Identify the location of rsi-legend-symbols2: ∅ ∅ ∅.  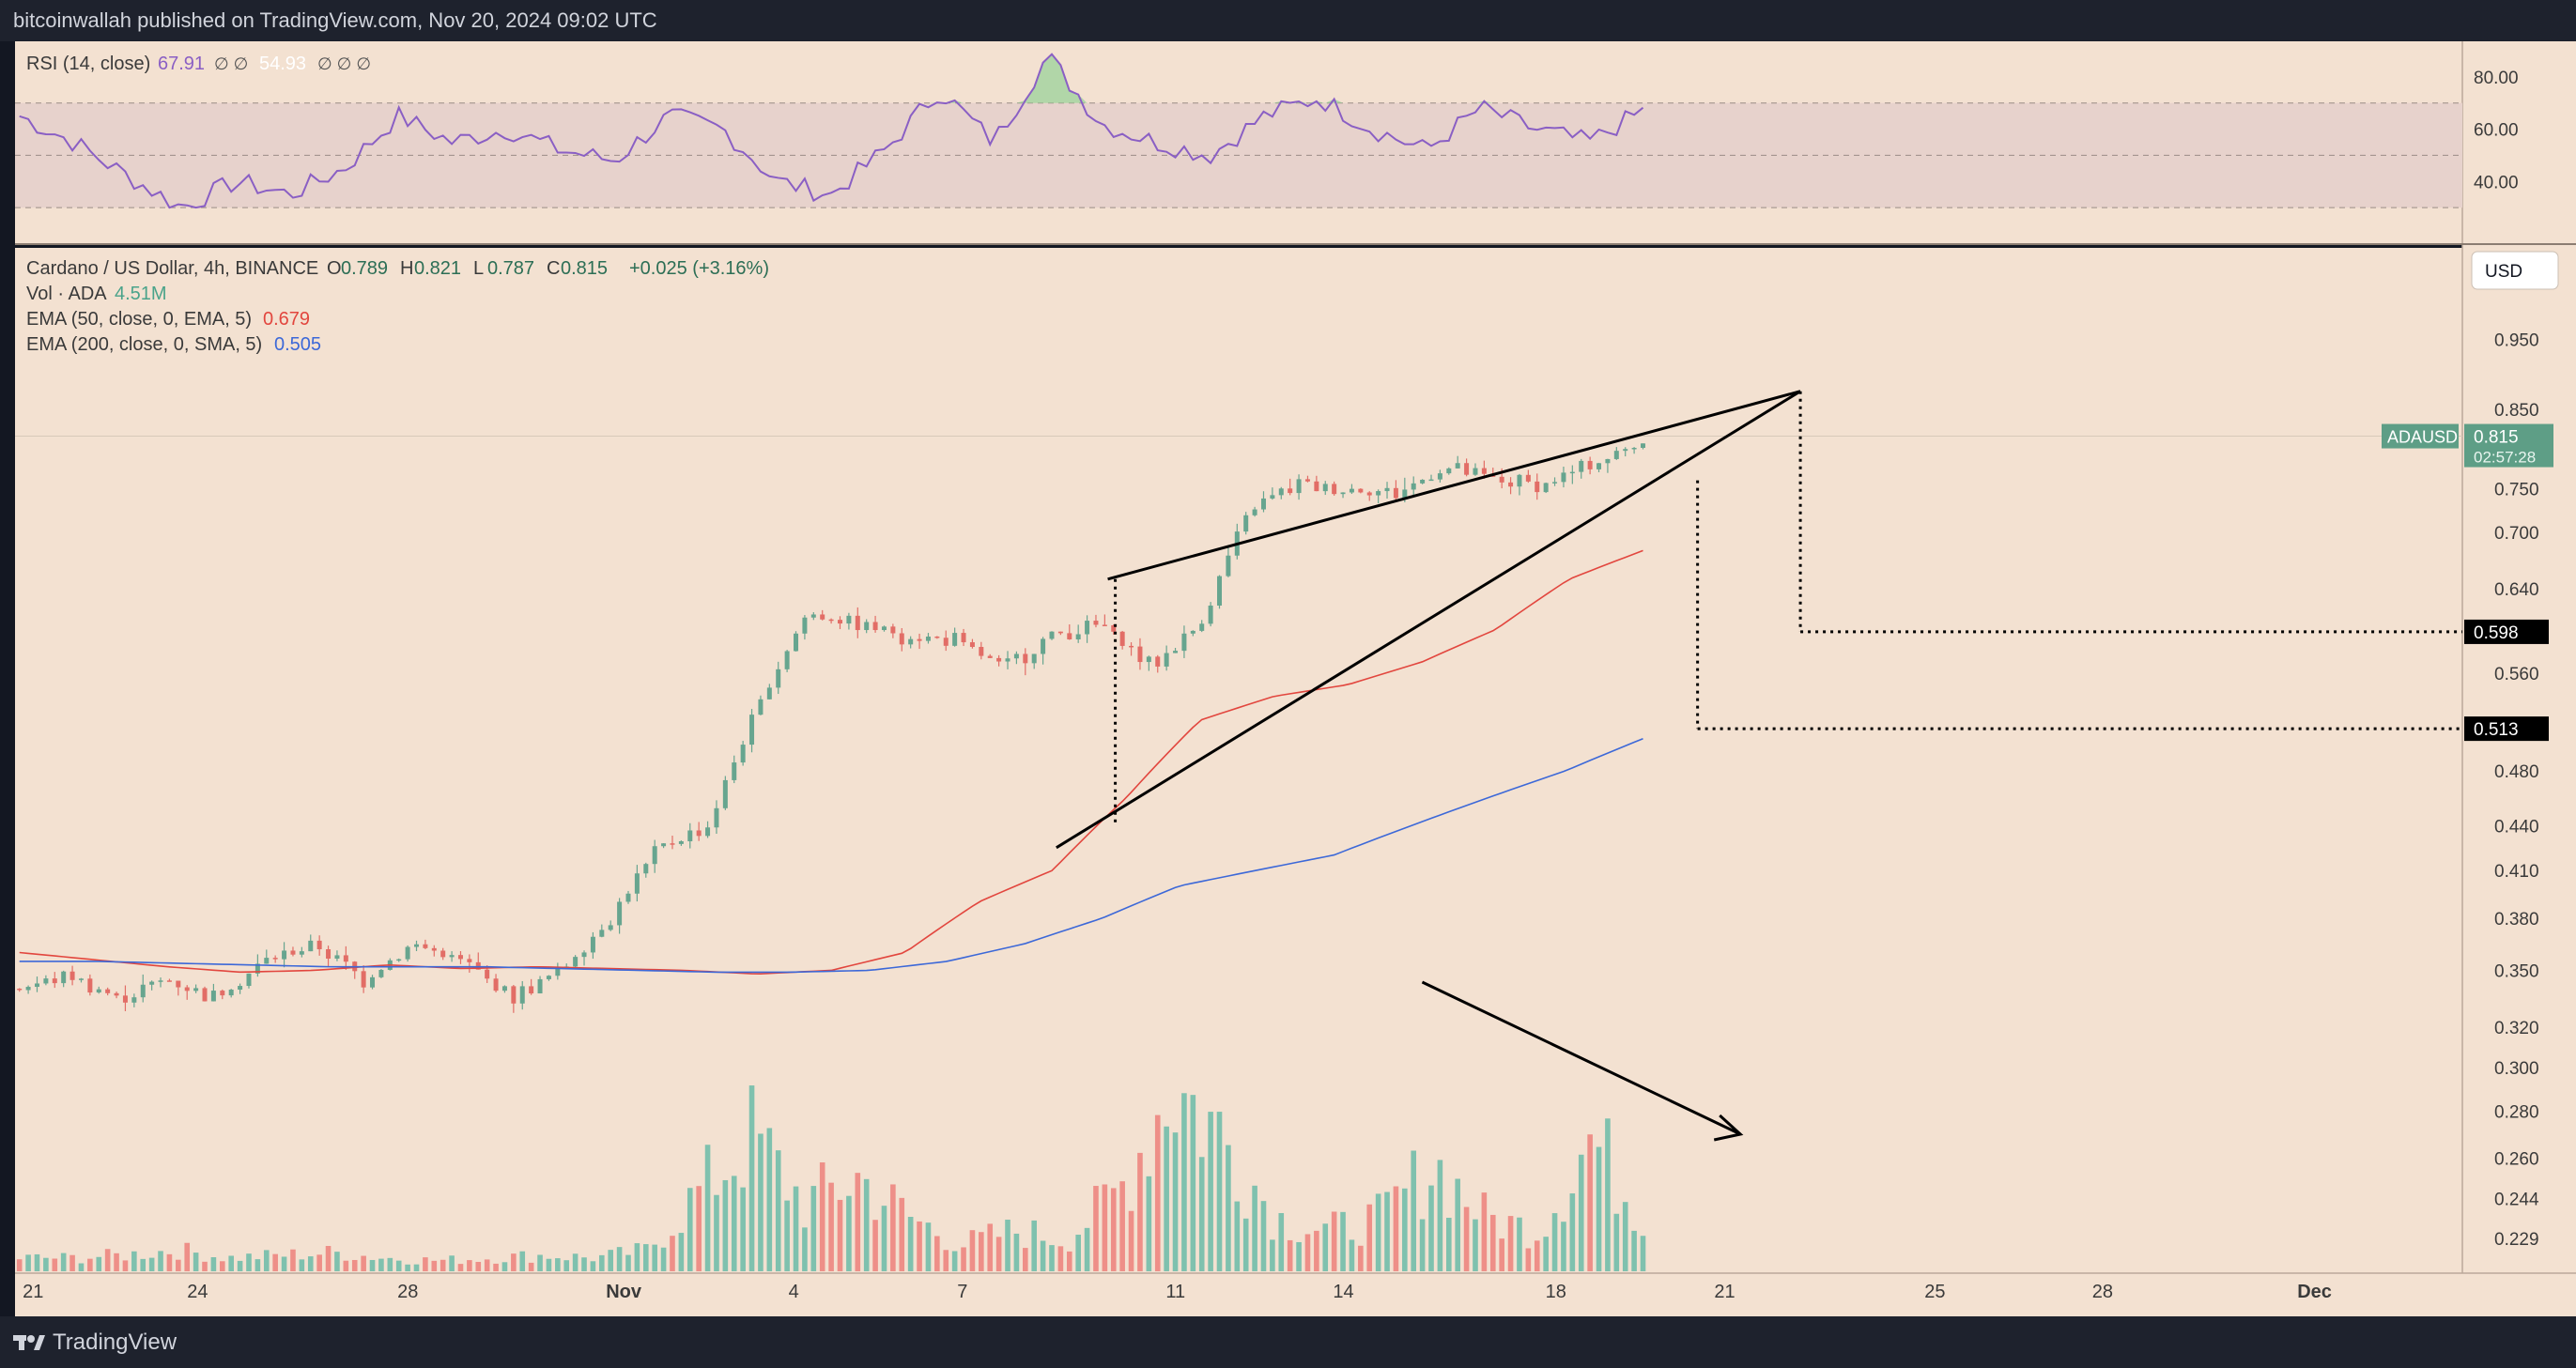
(344, 64).